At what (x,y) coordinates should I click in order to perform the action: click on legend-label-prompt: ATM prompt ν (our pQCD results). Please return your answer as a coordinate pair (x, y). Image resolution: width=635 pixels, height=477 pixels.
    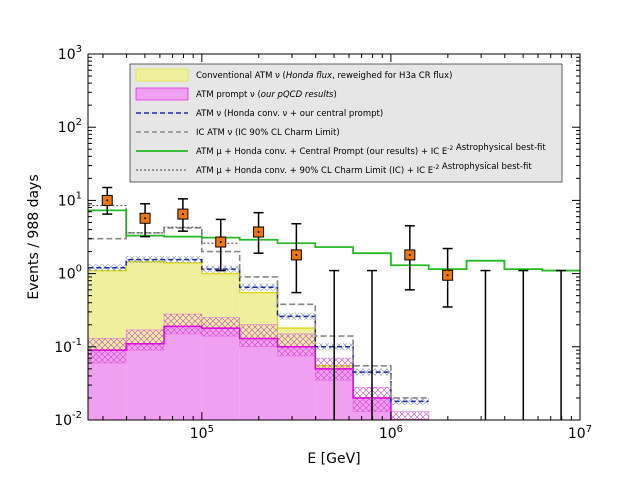
    Looking at the image, I should click on (266, 95).